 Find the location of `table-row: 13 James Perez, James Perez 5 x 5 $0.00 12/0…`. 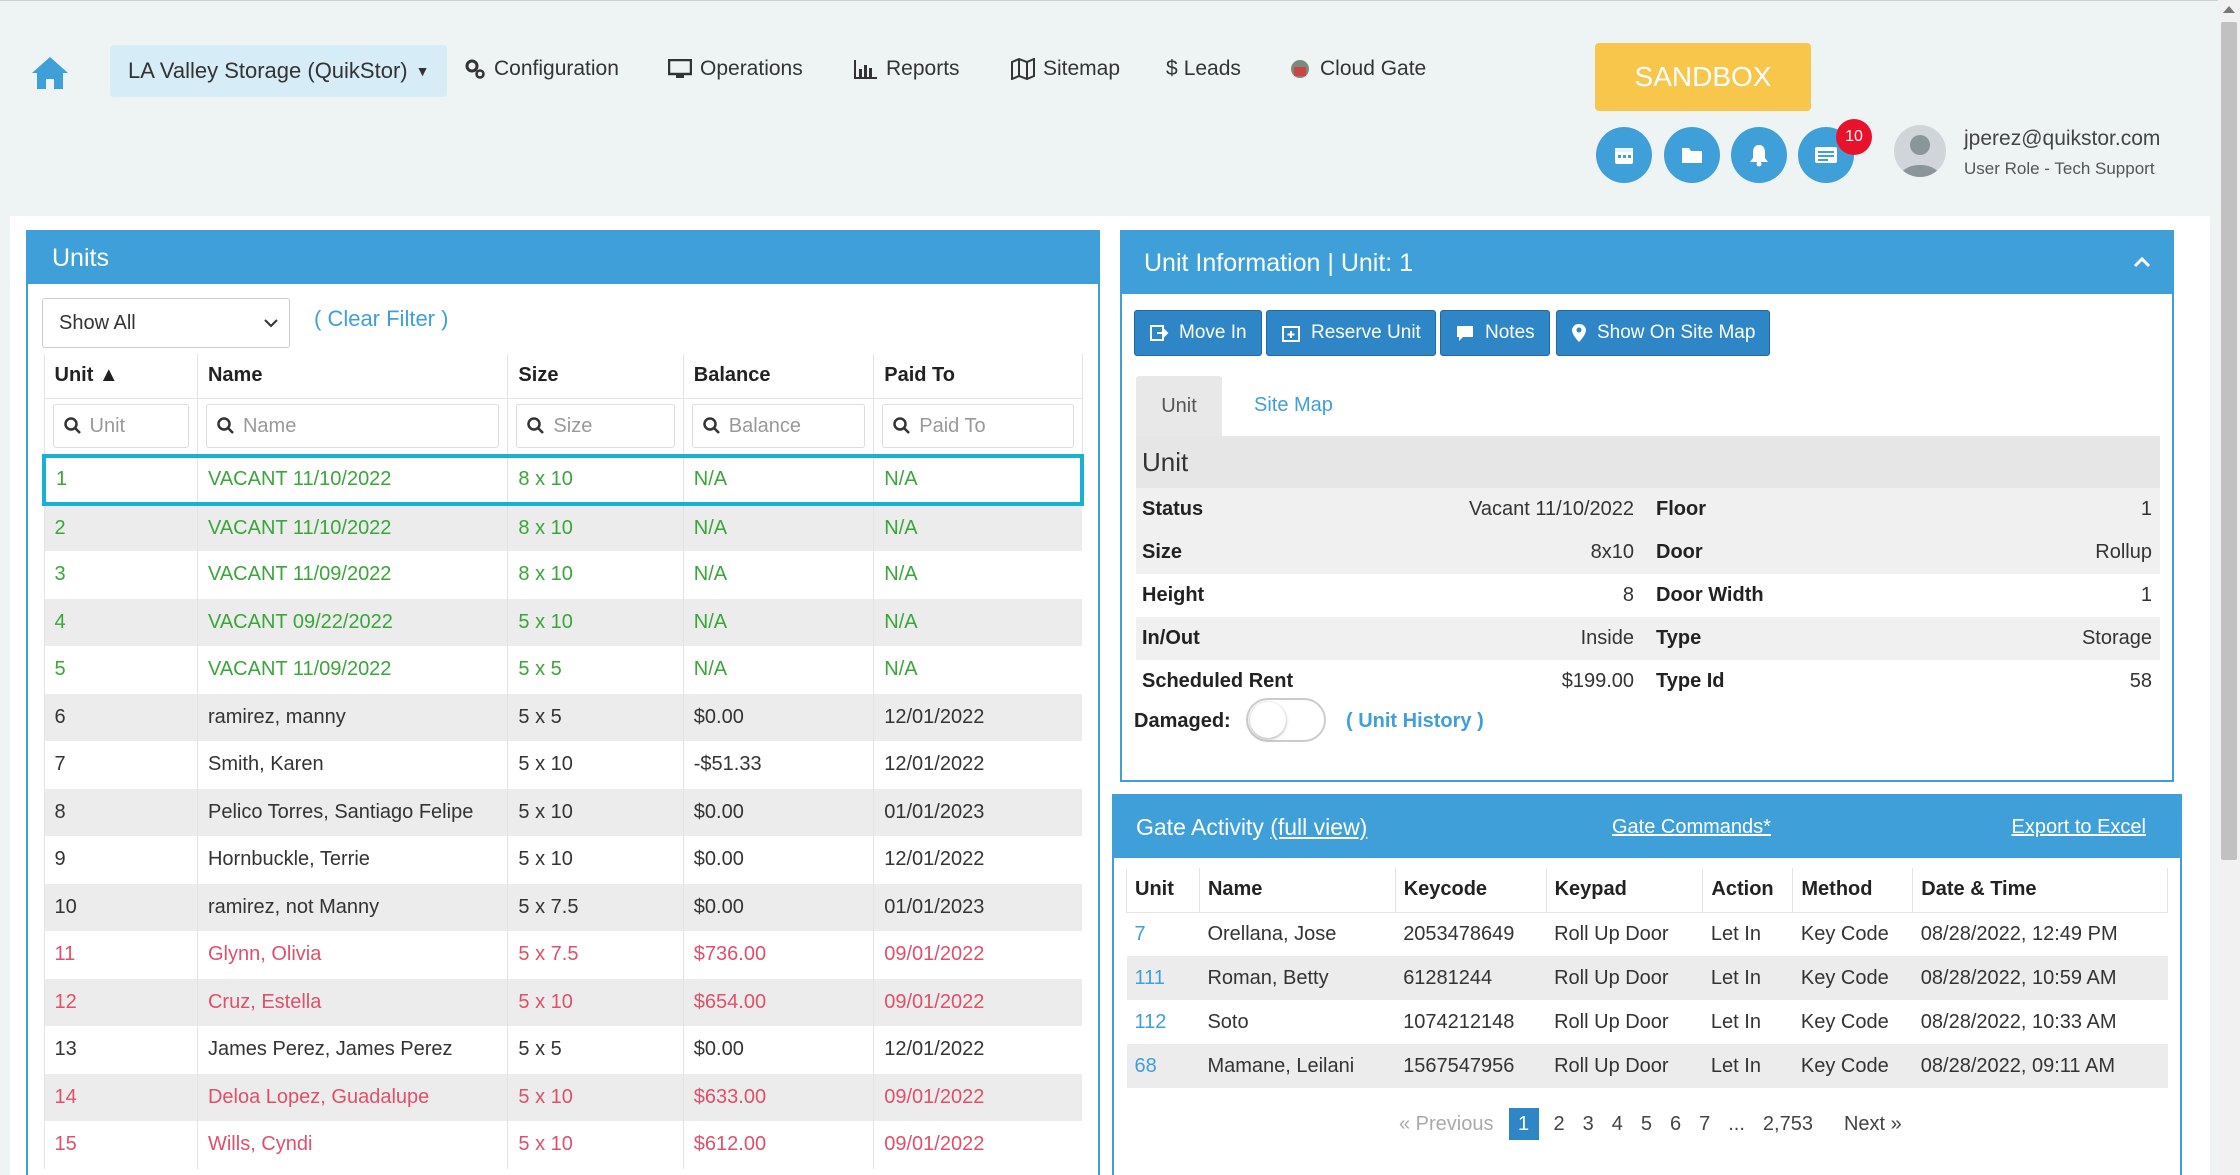

table-row: 13 James Perez, James Perez 5 x 5 $0.00 12/0… is located at coordinates (562, 1050).